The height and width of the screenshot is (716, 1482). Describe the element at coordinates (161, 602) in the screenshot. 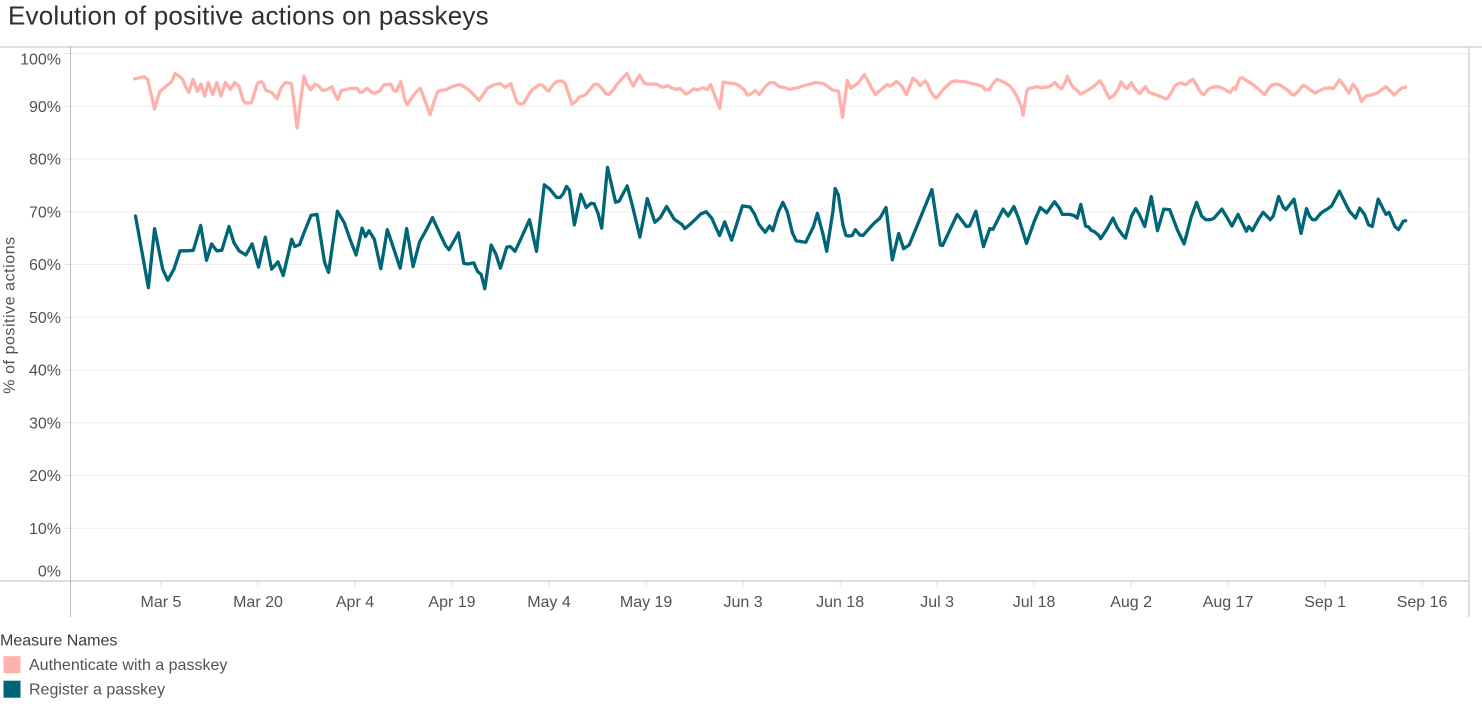

I see `svg-text: Mar 5` at that location.